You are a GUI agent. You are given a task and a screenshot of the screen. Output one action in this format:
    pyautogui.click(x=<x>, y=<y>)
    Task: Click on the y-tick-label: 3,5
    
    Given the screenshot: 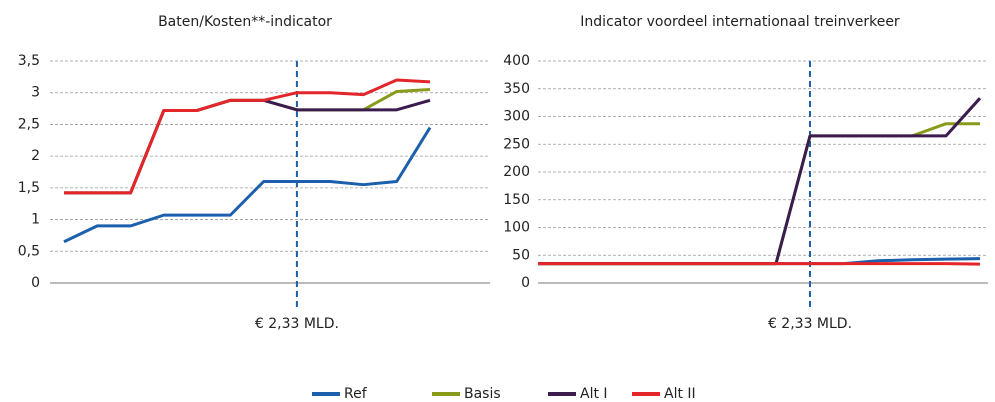 What is the action you would take?
    pyautogui.click(x=29, y=61)
    